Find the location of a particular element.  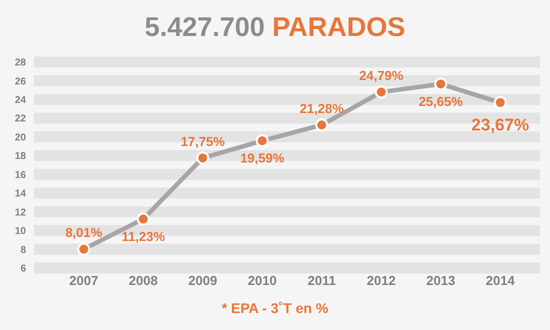

y-tick-label: 12 is located at coordinates (20, 212).